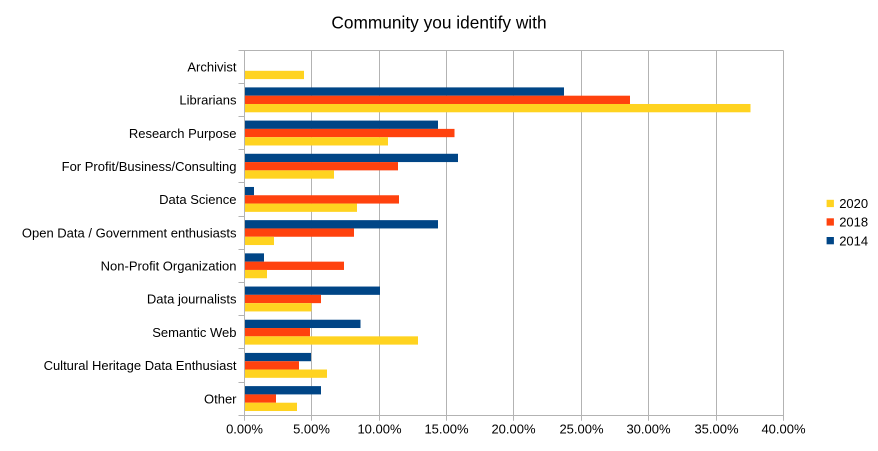 This screenshot has height=451, width=878. What do you see at coordinates (192, 299) in the screenshot?
I see `svg-text: Data journalists` at bounding box center [192, 299].